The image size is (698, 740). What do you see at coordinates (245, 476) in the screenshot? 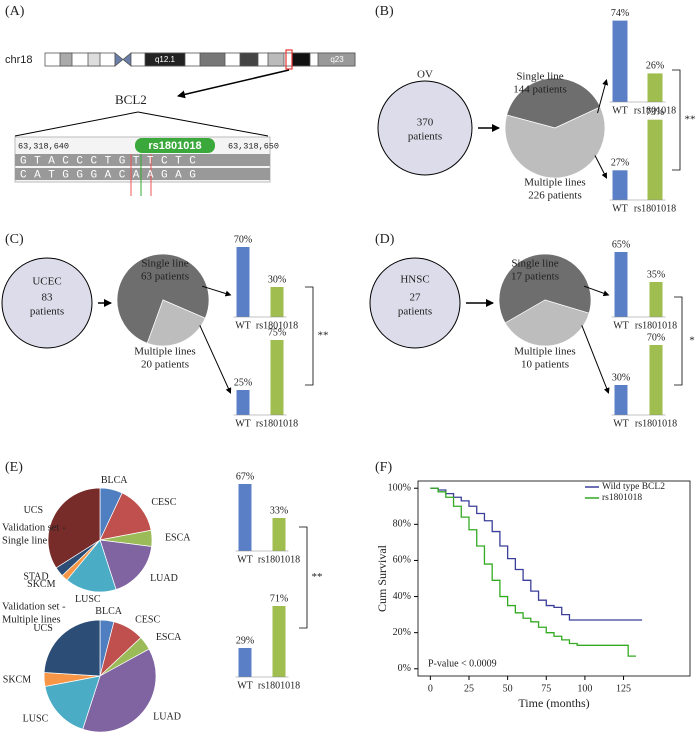
I see `bar-value-label: 67%` at bounding box center [245, 476].